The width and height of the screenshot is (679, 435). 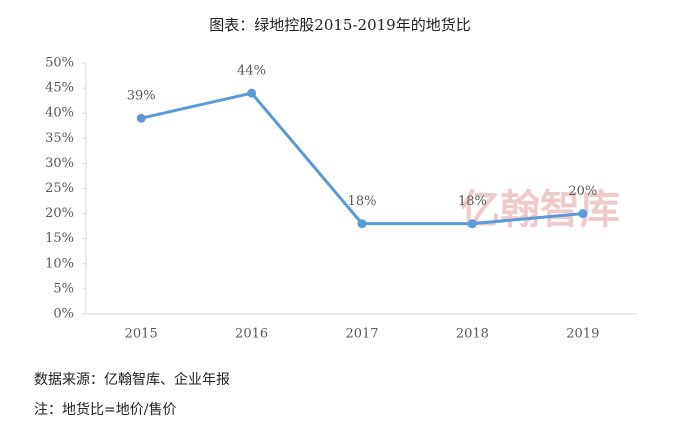 What do you see at coordinates (59, 113) in the screenshot?
I see `y-tick-label: 40%` at bounding box center [59, 113].